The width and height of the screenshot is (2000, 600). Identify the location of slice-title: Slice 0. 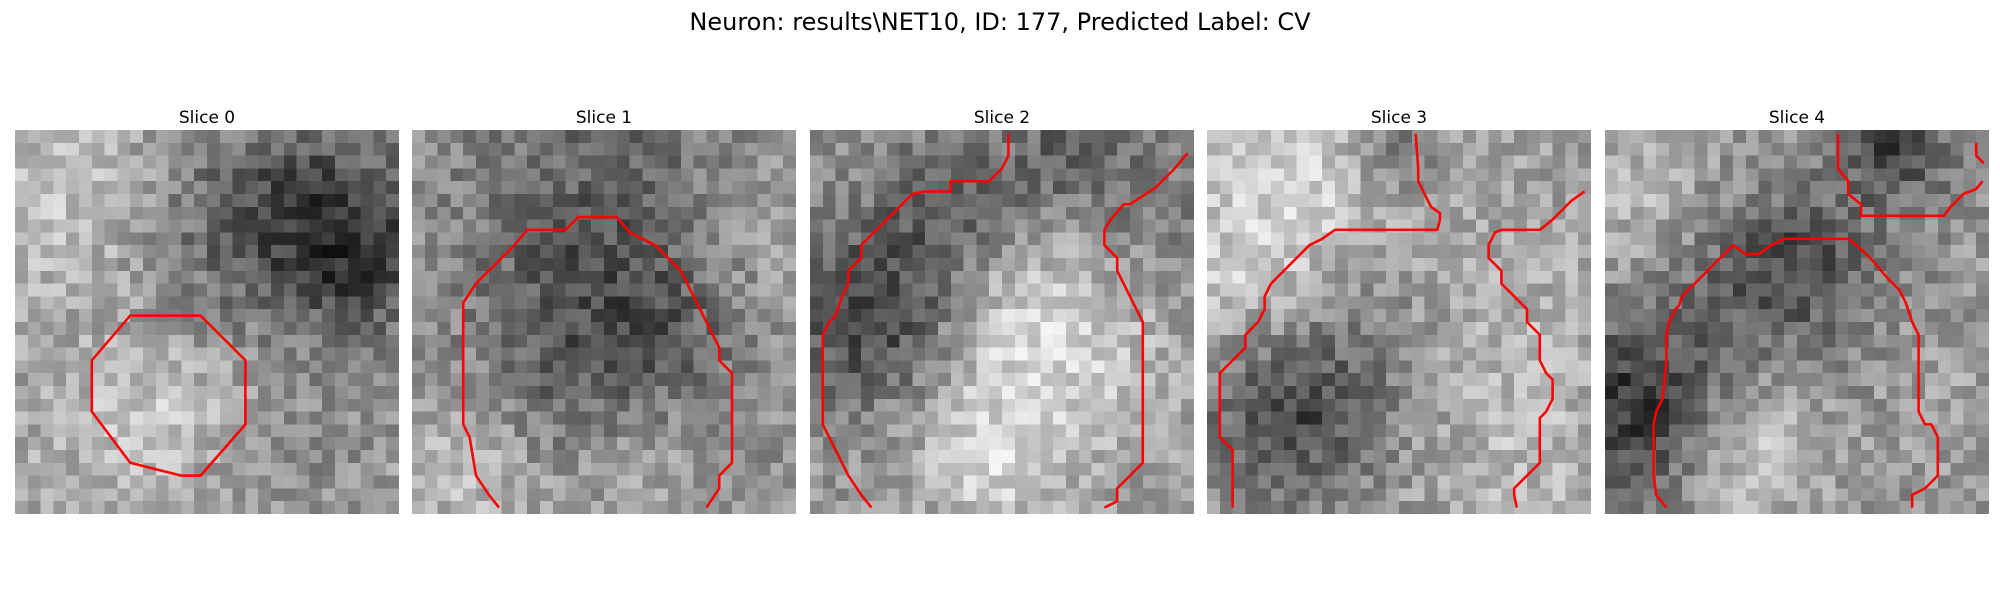
(207, 119).